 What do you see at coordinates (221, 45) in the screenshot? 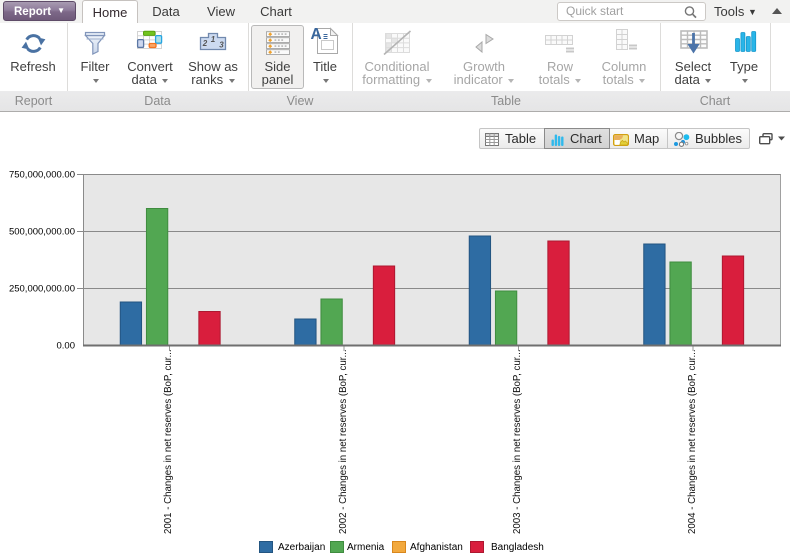
I see `svg-text: 3` at bounding box center [221, 45].